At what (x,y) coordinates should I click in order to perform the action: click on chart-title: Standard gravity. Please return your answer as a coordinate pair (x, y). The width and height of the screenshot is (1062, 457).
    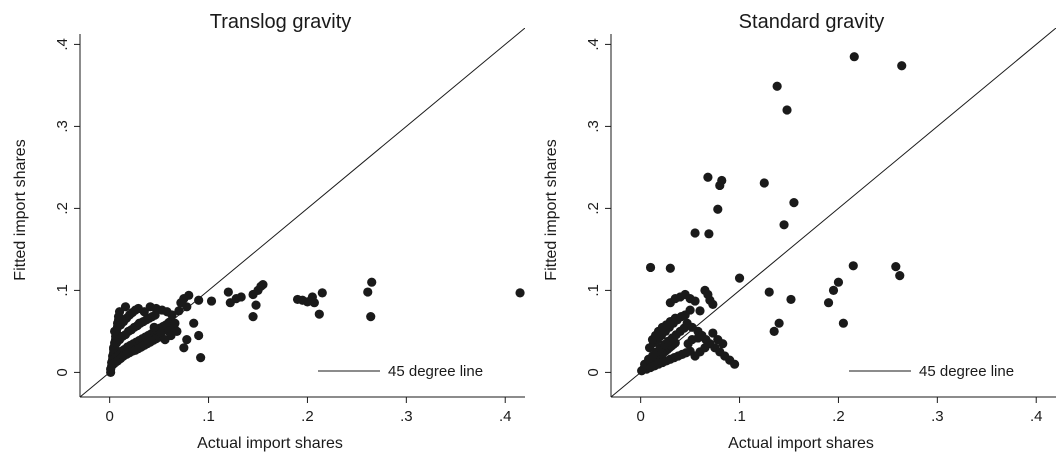
    Looking at the image, I should click on (812, 22).